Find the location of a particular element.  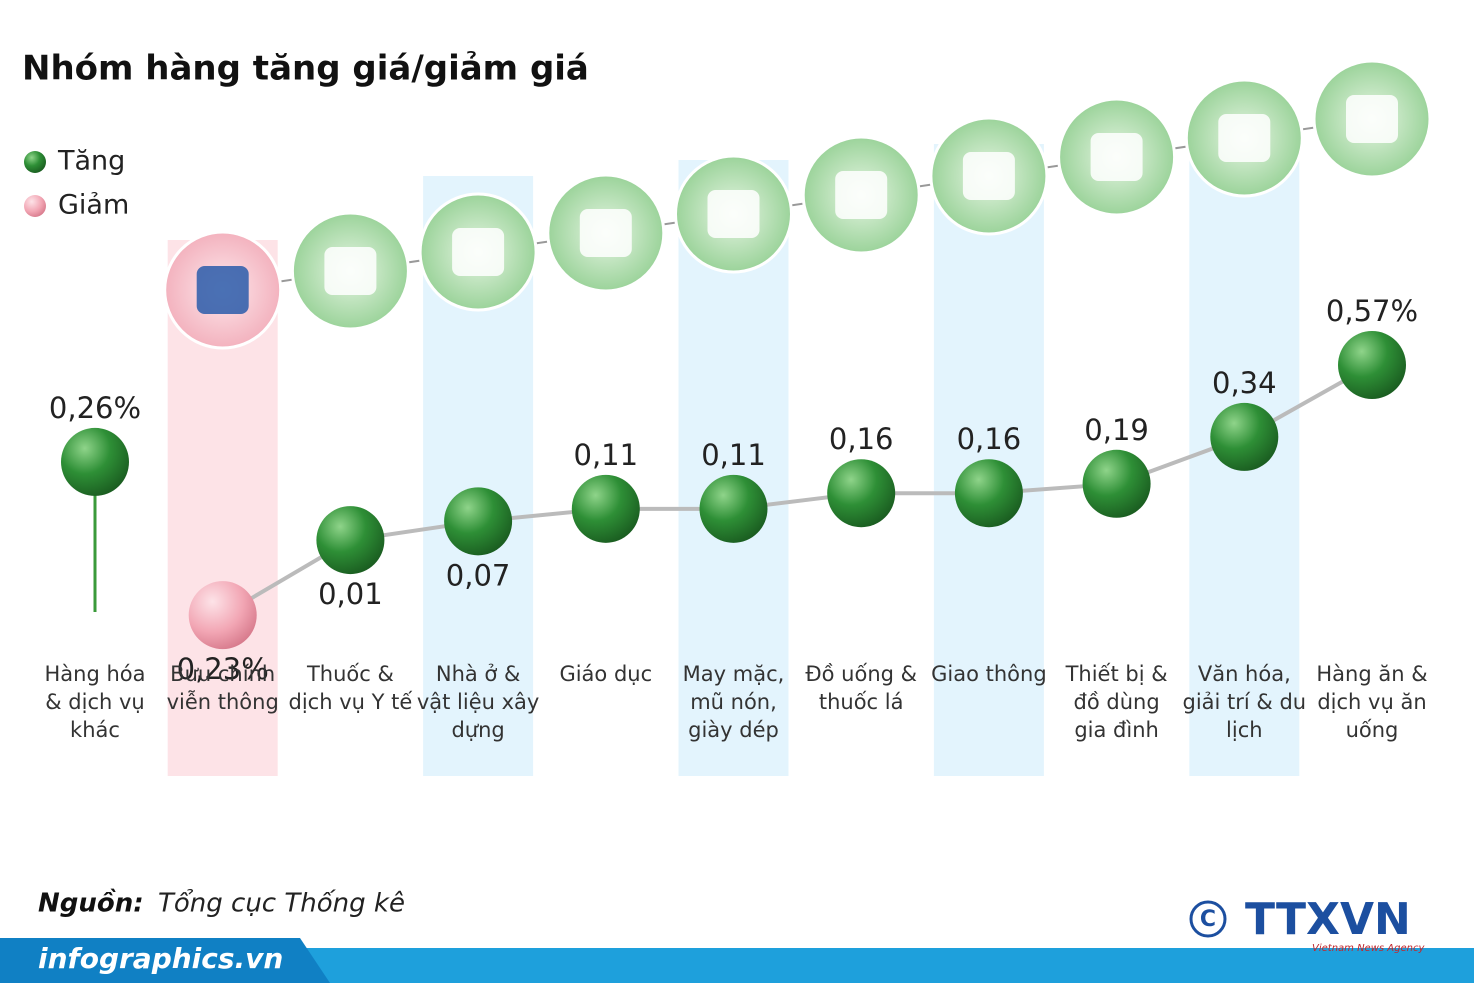

icon-connector is located at coordinates (797, 204).